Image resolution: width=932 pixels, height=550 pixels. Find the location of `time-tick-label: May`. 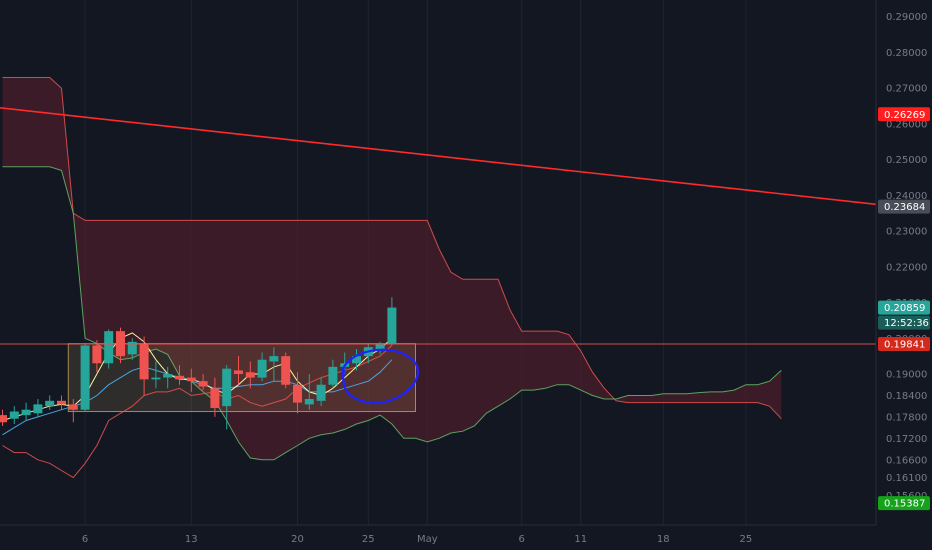

time-tick-label: May is located at coordinates (427, 539).